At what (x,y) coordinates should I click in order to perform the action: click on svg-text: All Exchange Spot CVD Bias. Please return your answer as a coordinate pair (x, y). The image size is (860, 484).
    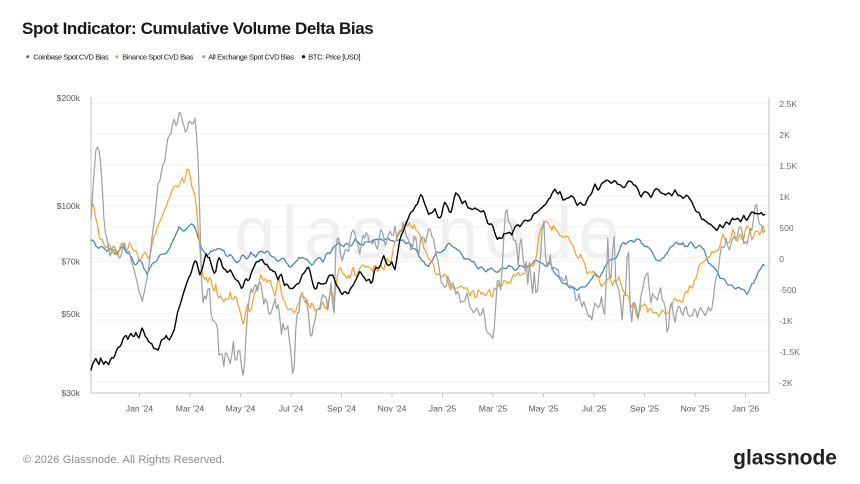
    Looking at the image, I should click on (251, 57).